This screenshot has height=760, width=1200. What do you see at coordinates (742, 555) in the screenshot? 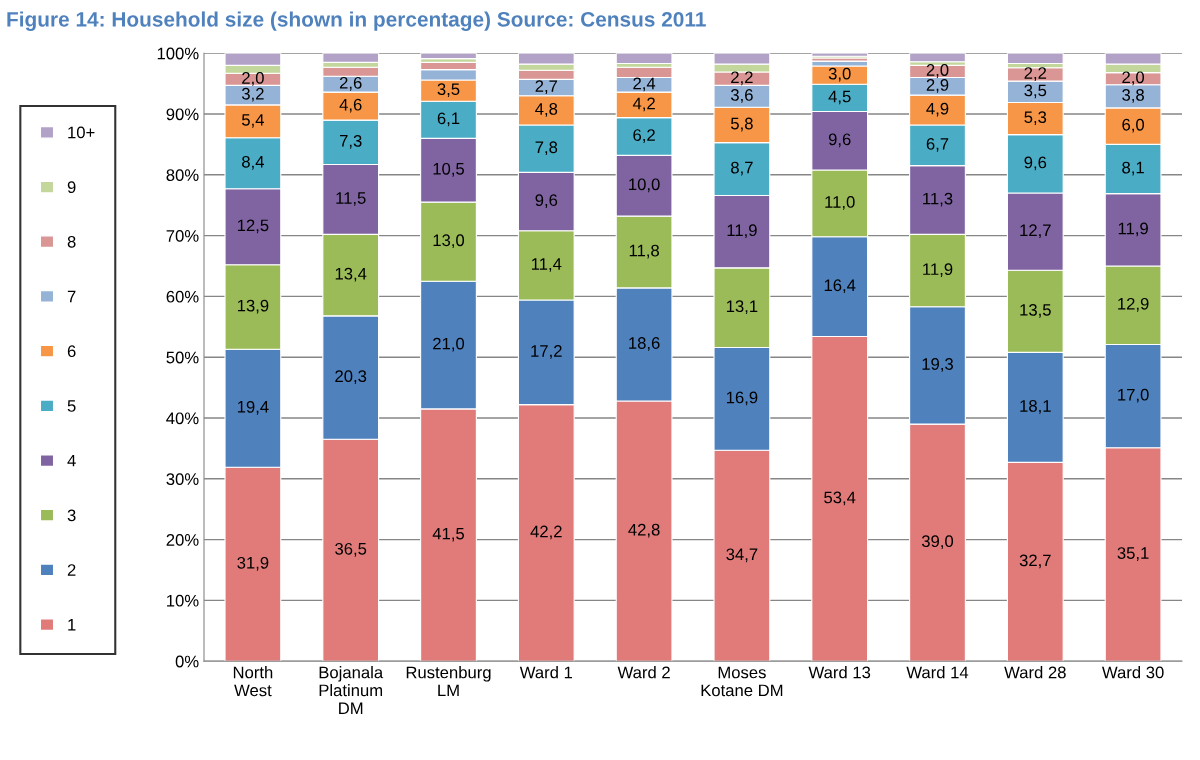
I see `data-label: 34,7` at bounding box center [742, 555].